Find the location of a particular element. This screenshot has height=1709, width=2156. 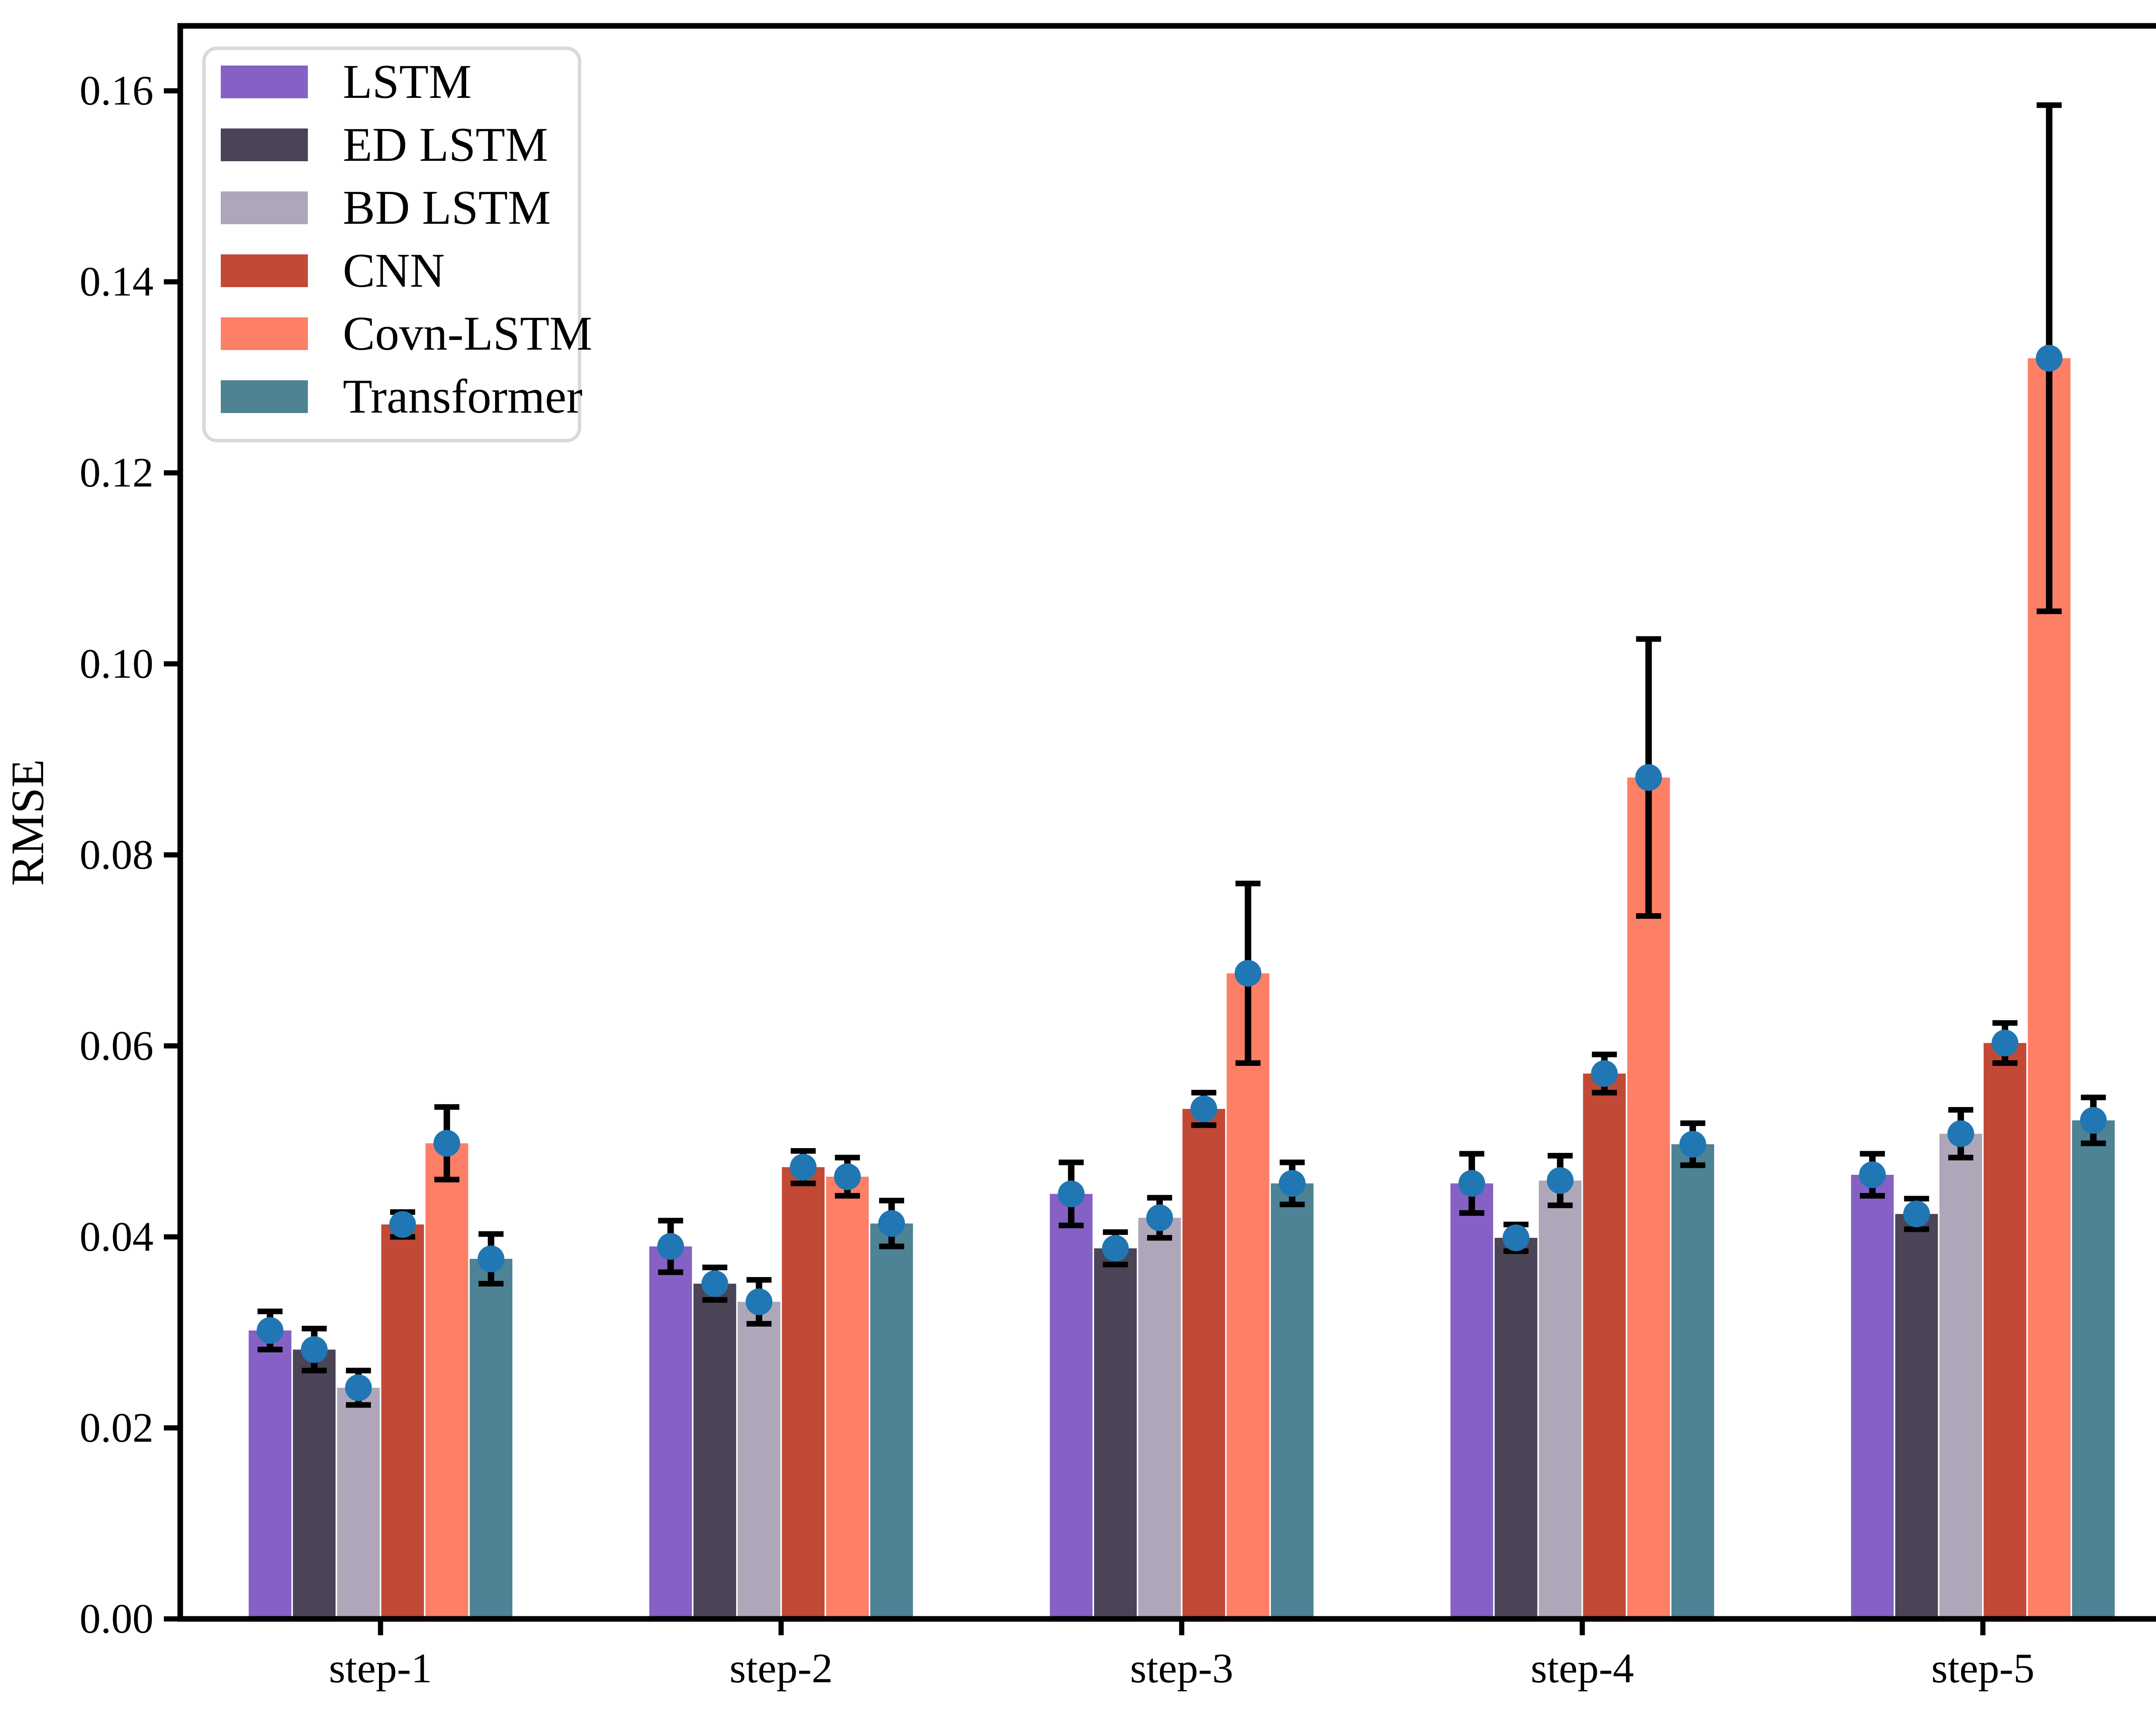

x-tick-label: step-2 is located at coordinates (781, 1668).